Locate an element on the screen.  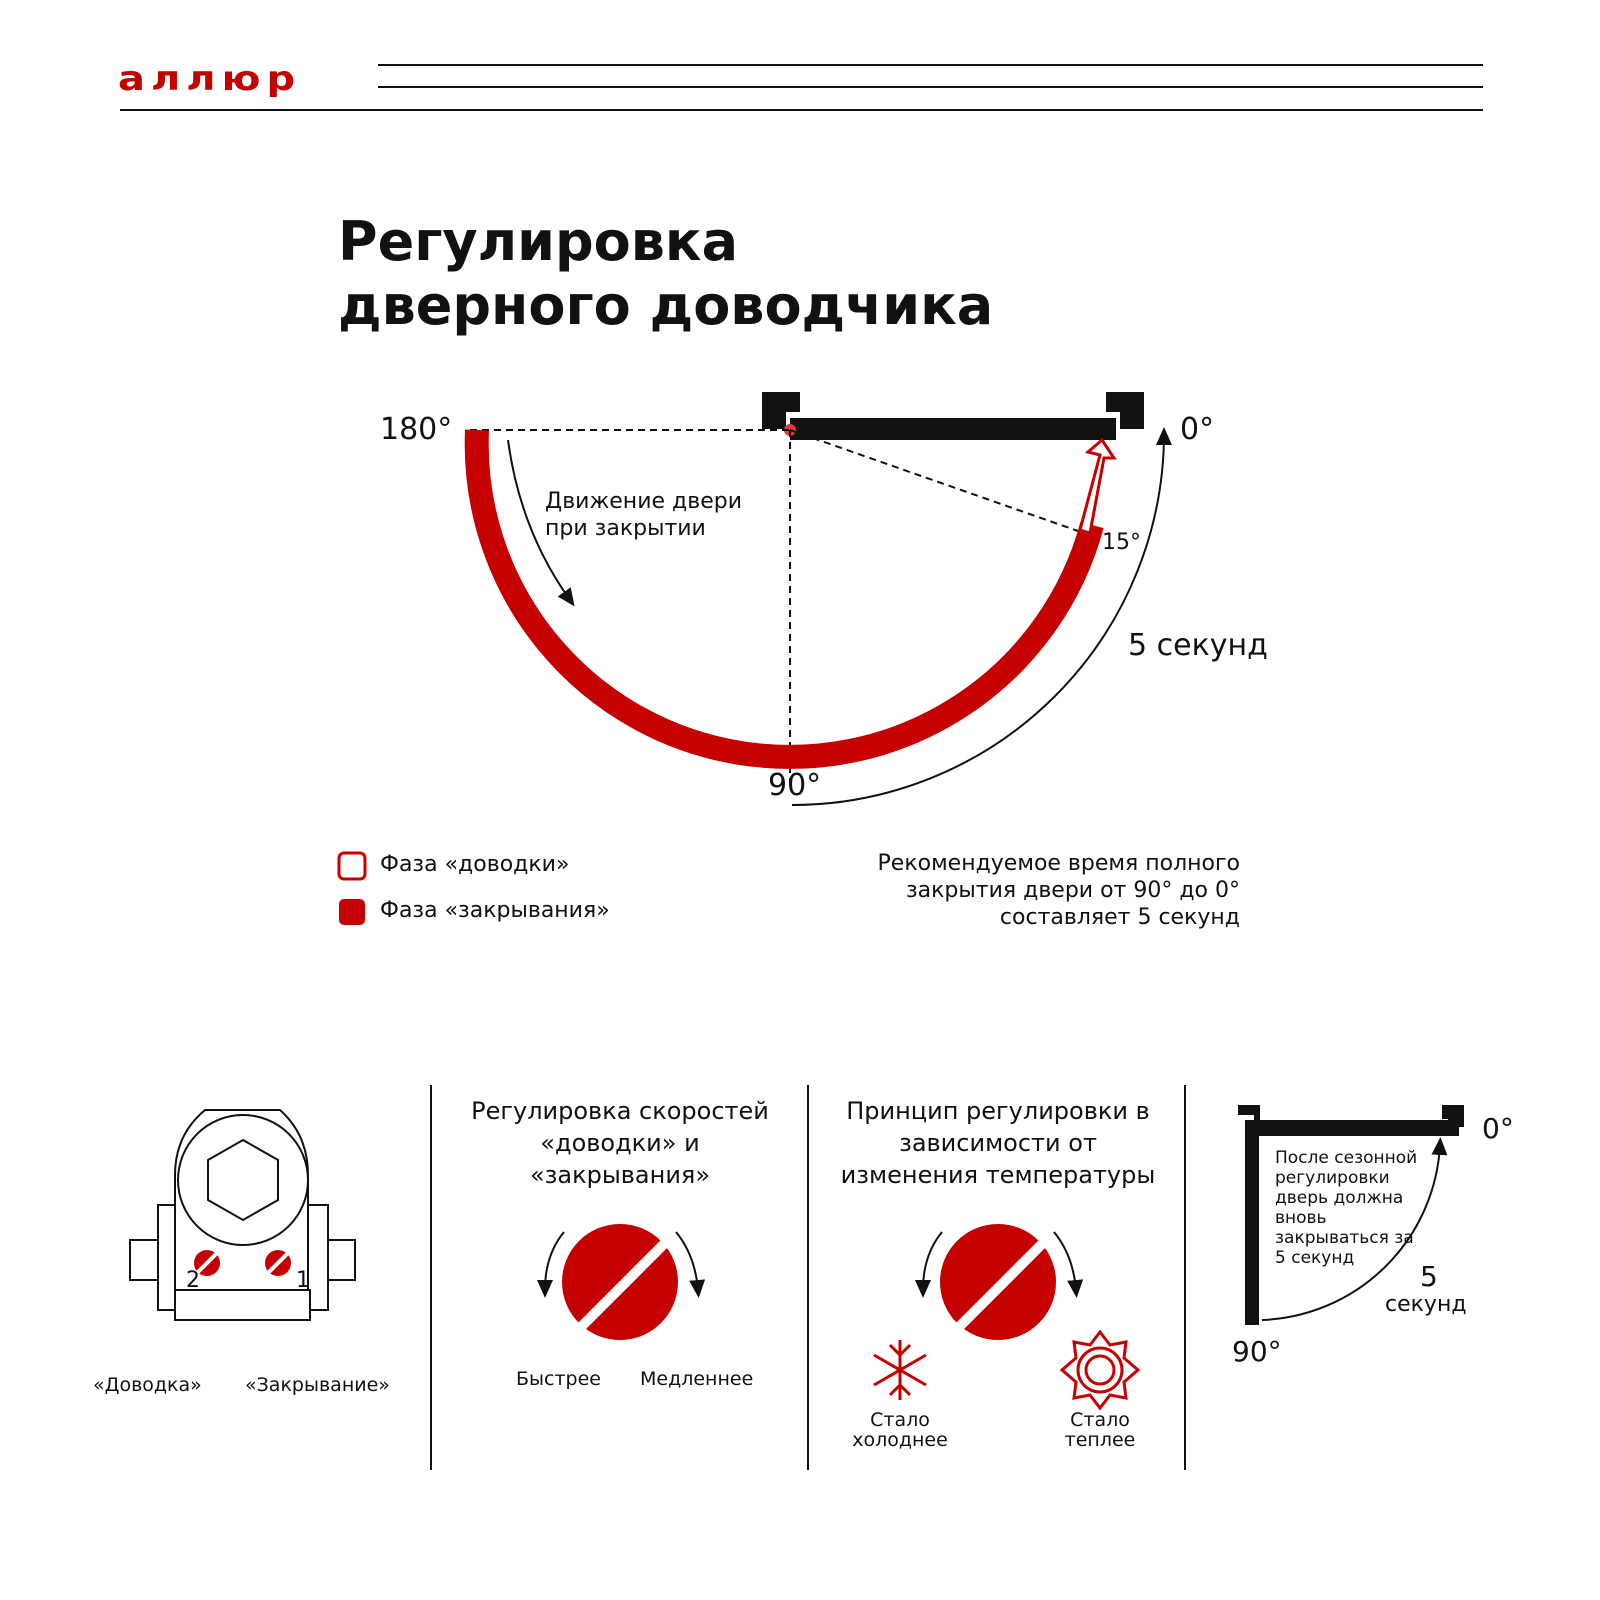
time-label: 5 секунд is located at coordinates (1198, 645).